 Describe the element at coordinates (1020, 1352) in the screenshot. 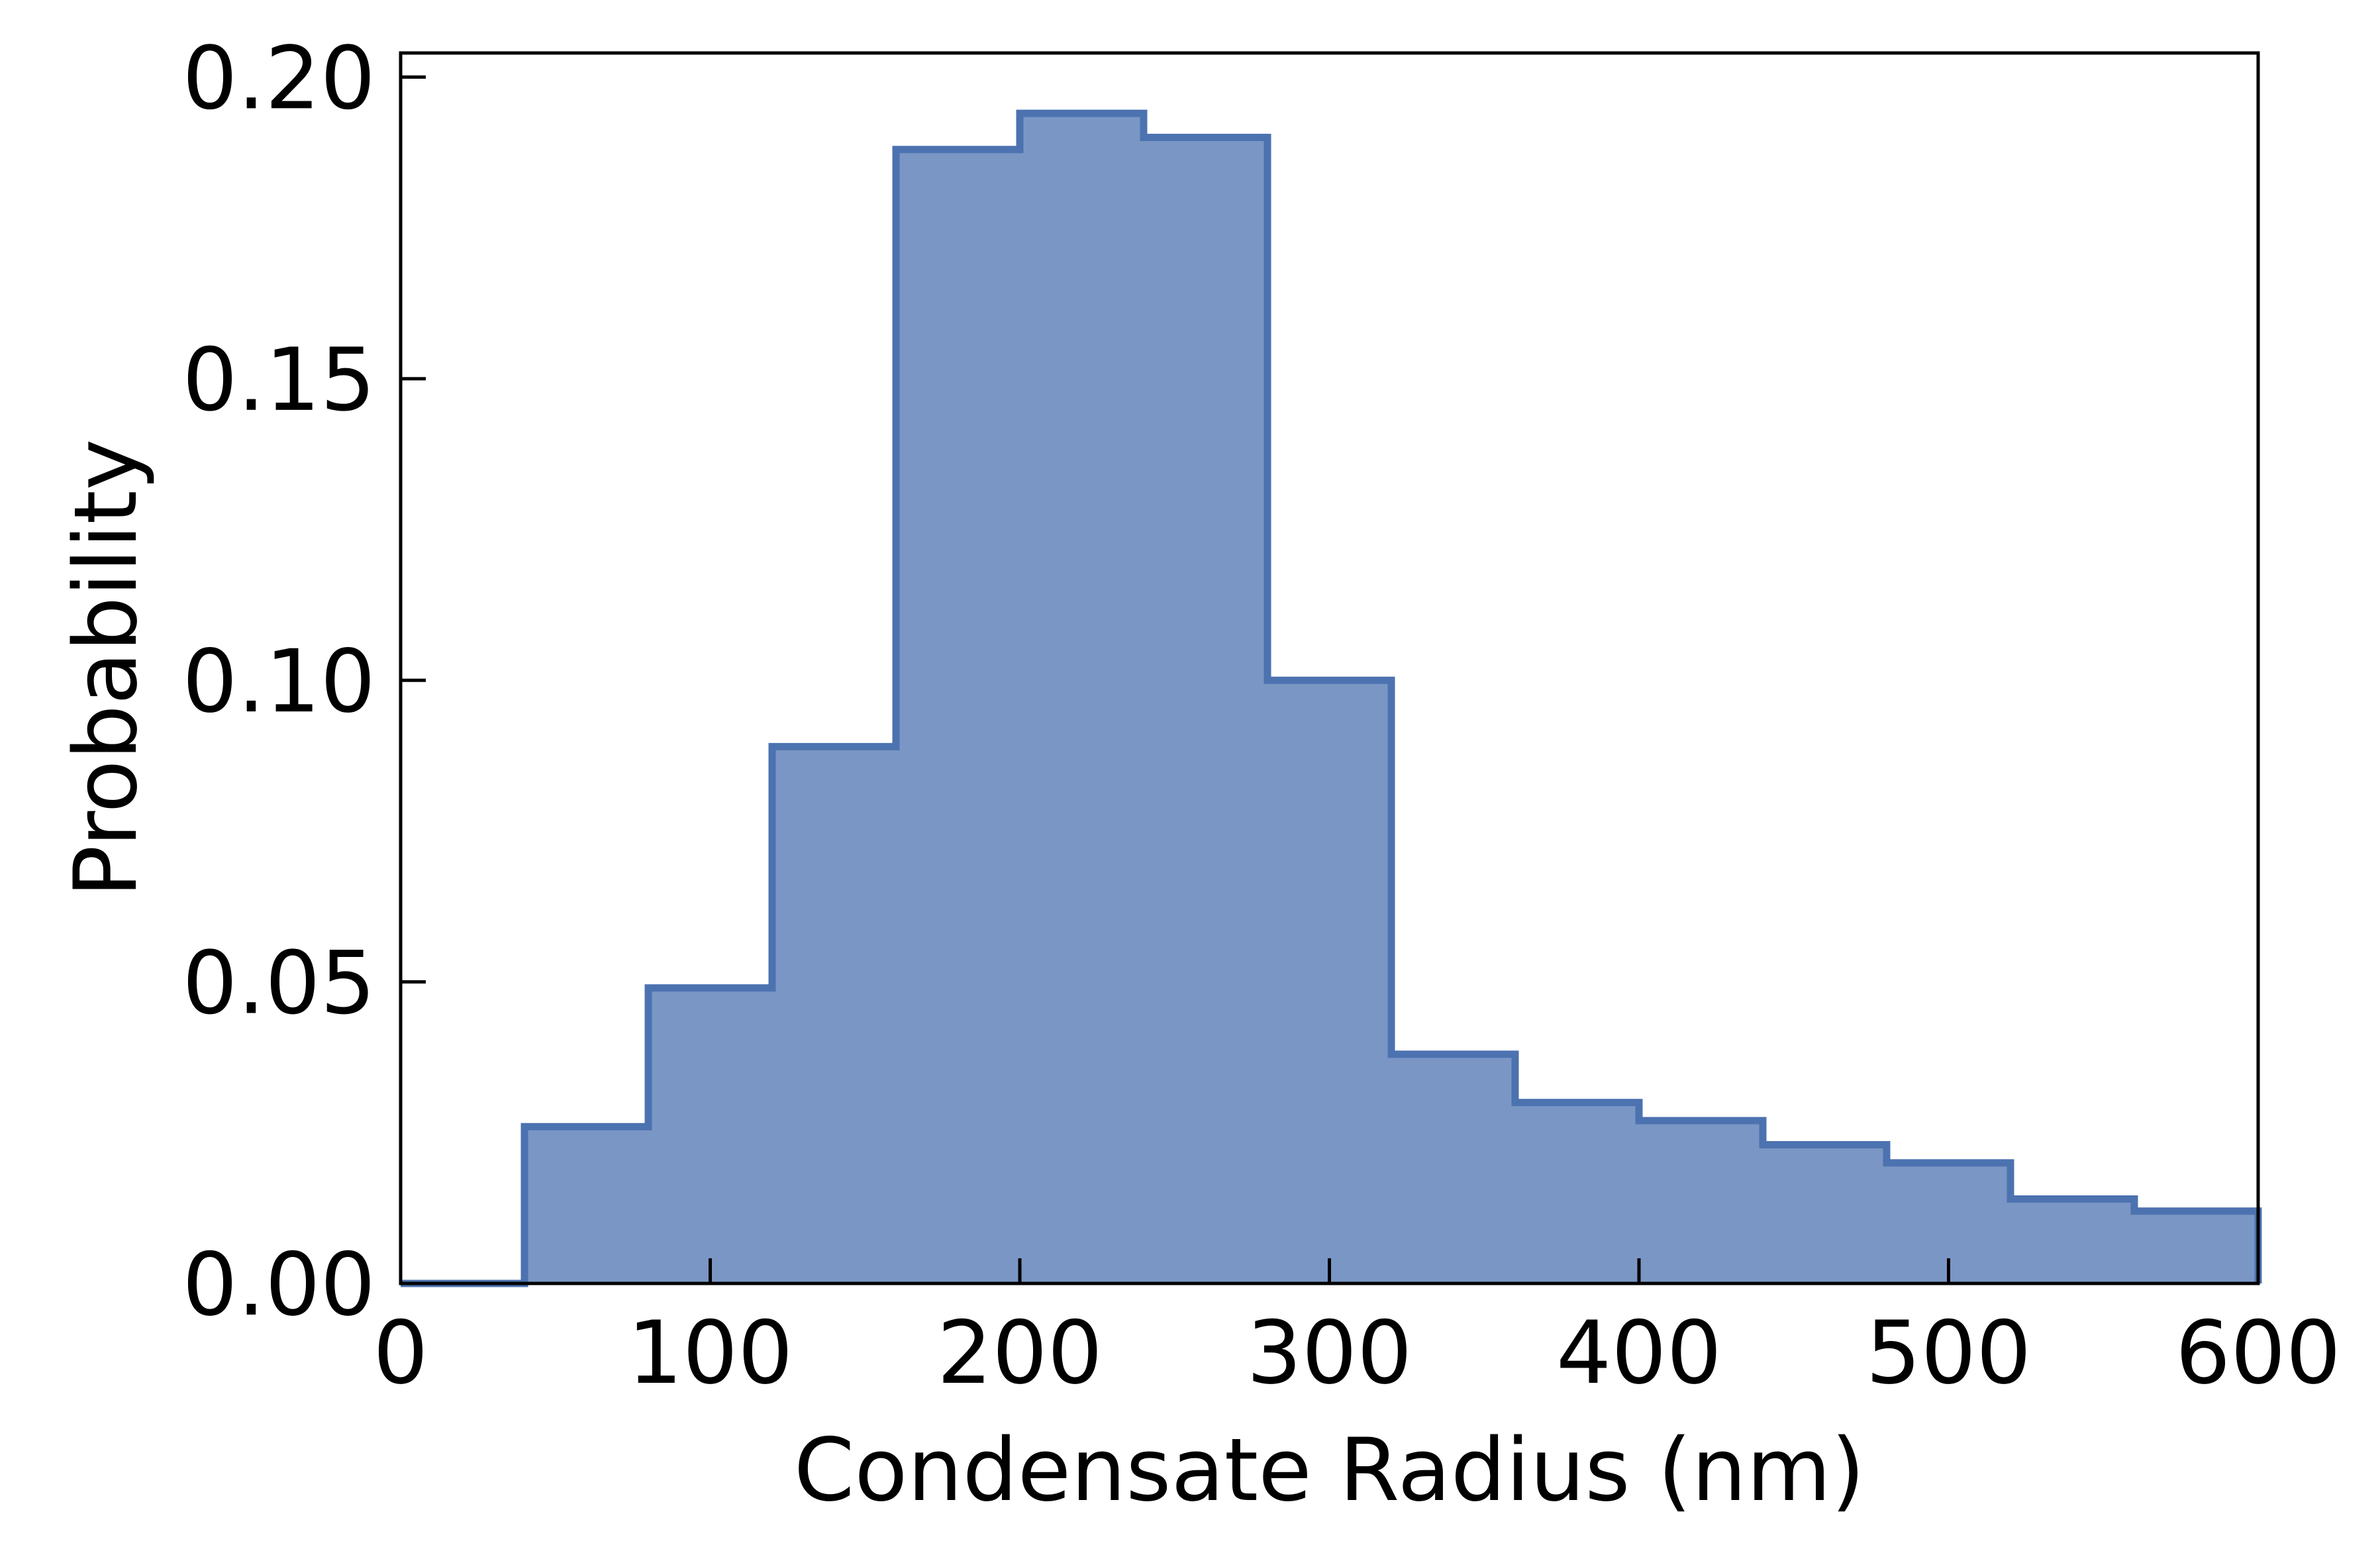

I see `x-tick-label: 200` at that location.